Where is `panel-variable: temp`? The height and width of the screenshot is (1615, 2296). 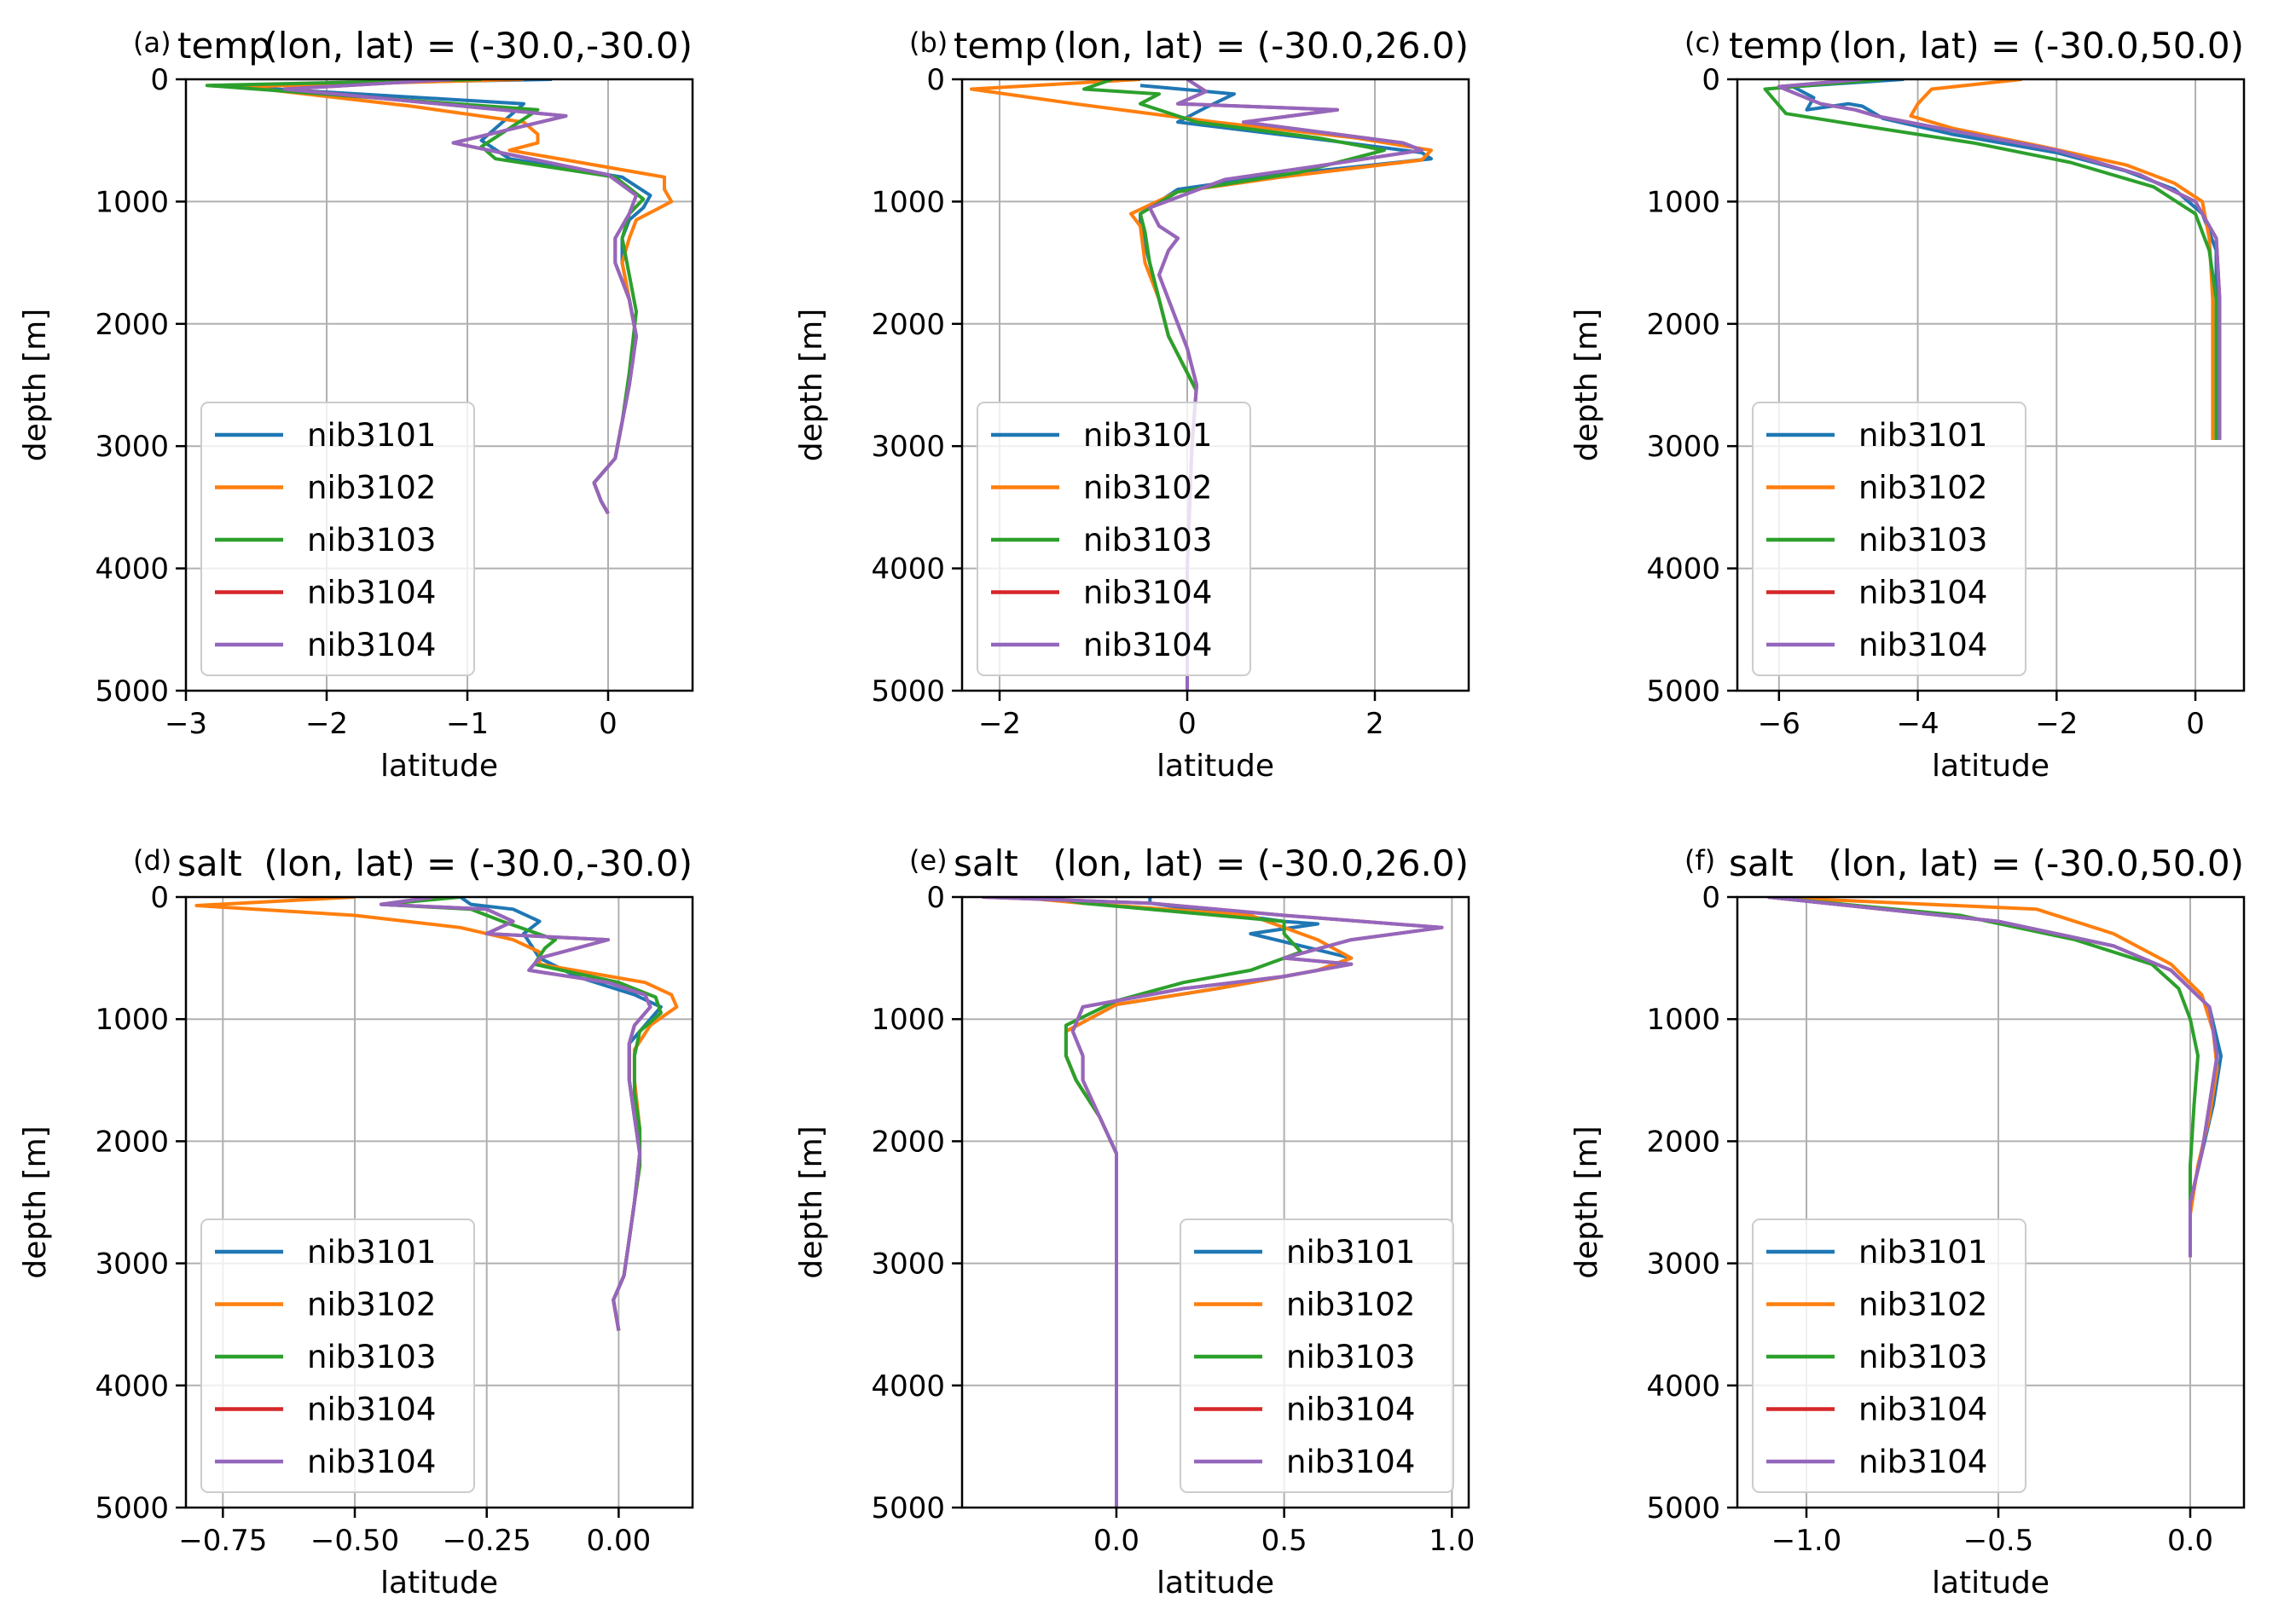 panel-variable: temp is located at coordinates (1000, 46).